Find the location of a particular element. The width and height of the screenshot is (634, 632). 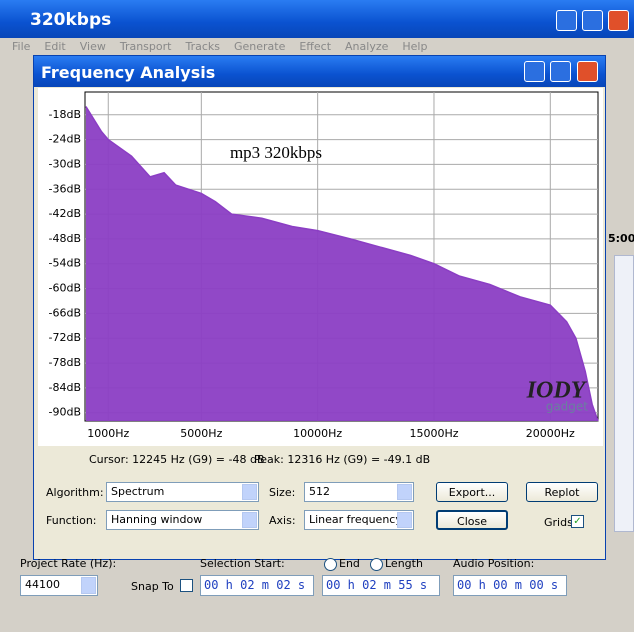

menu-item: Edit is located at coordinates (55, 46).